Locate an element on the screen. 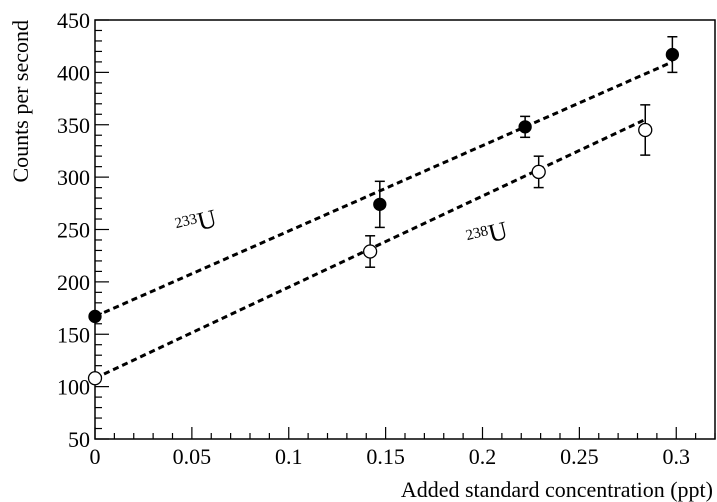 The image size is (717, 502). x-tick-label: 0.2 is located at coordinates (483, 456).